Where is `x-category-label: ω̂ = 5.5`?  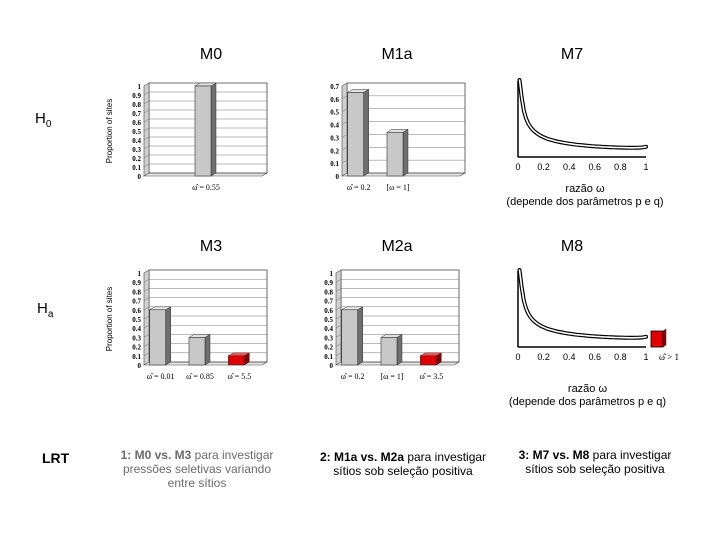 x-category-label: ω̂ = 5.5 is located at coordinates (239, 376).